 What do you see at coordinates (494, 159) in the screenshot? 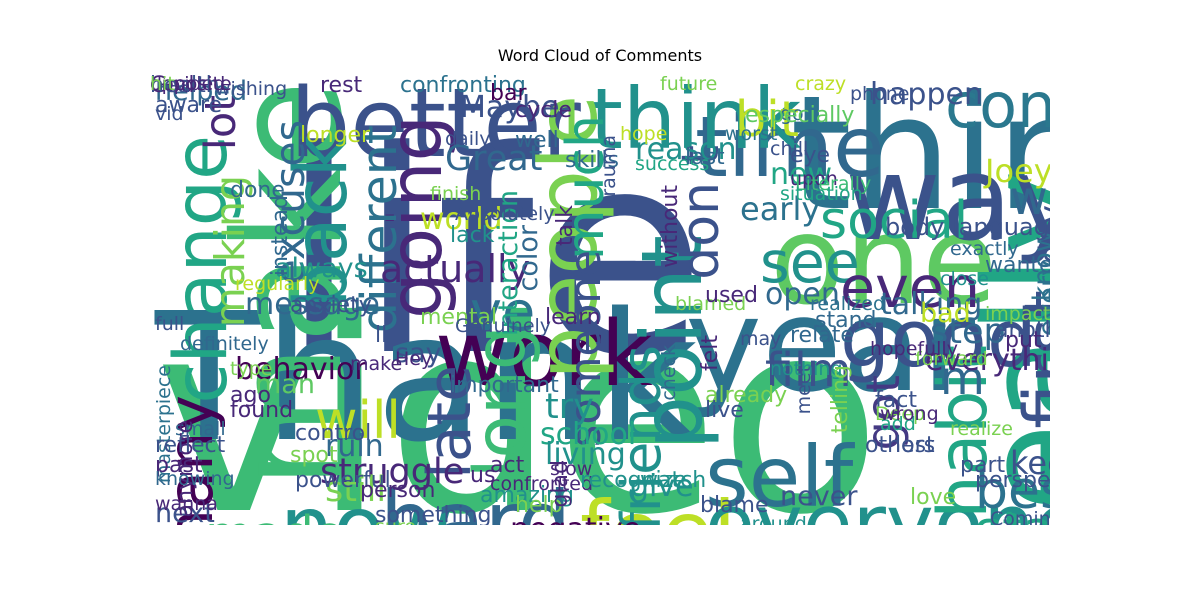
I see `word-great: Great` at bounding box center [494, 159].